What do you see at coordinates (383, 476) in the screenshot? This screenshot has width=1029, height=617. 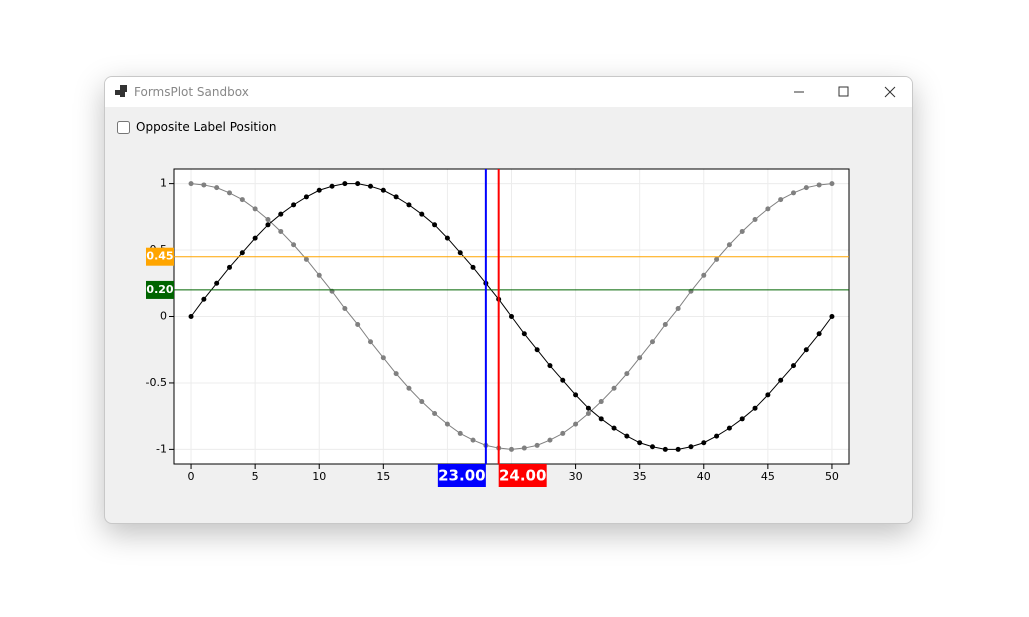 I see `x-tick-label: 15` at bounding box center [383, 476].